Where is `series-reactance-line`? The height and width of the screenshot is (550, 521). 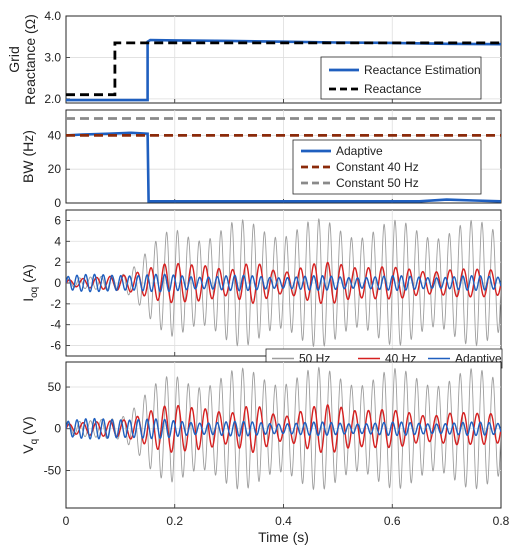
series-reactance-line is located at coordinates (283, 69).